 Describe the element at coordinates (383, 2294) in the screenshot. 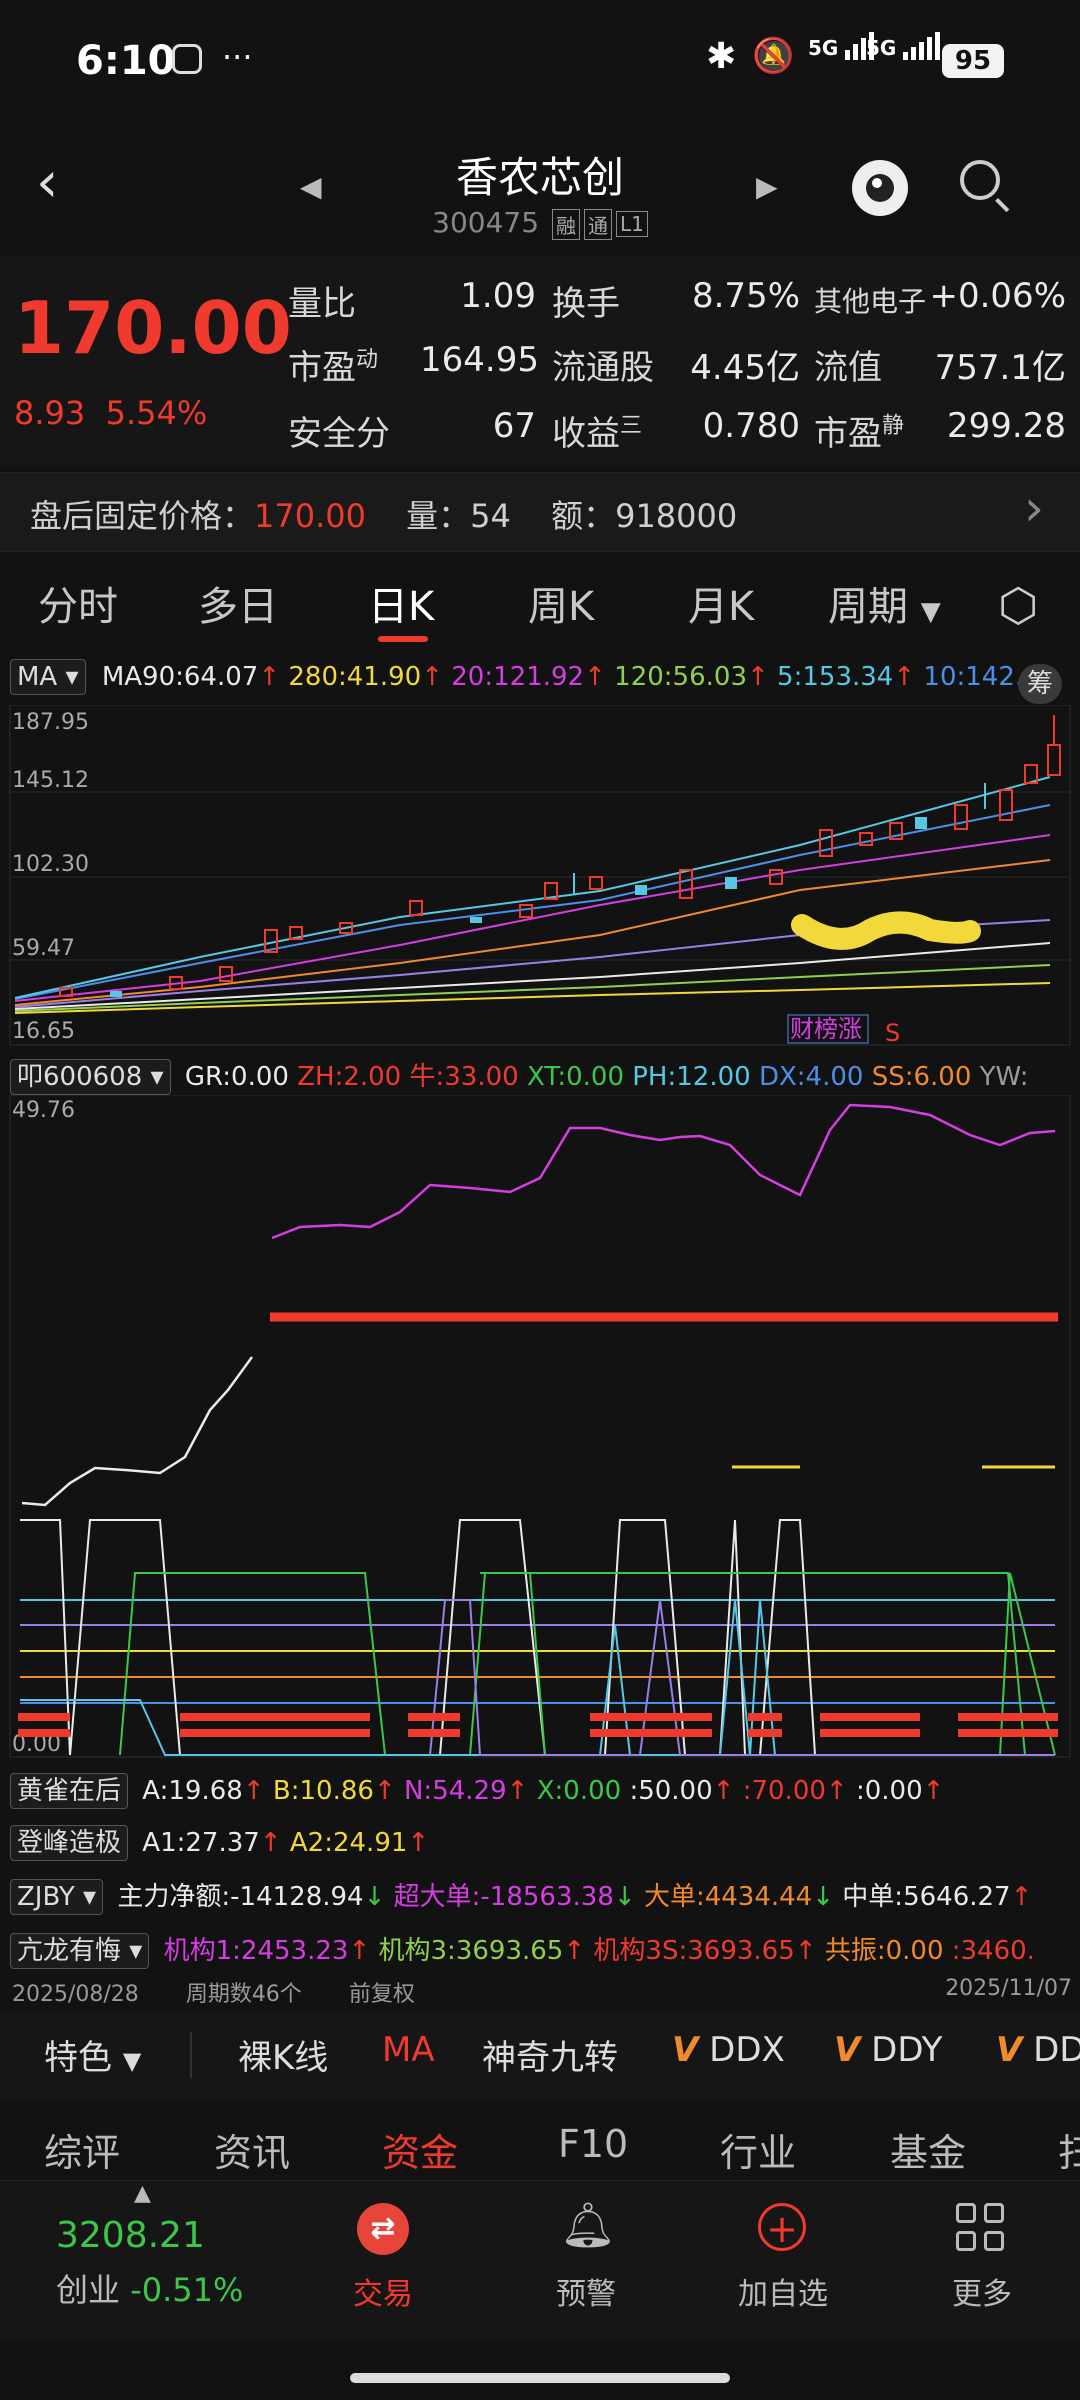

I see `nav-trade: 交易` at that location.